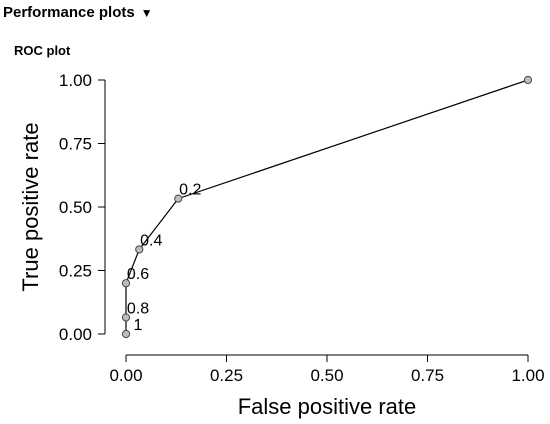 The height and width of the screenshot is (424, 550). What do you see at coordinates (327, 406) in the screenshot?
I see `x-axis-title: False positive rate` at bounding box center [327, 406].